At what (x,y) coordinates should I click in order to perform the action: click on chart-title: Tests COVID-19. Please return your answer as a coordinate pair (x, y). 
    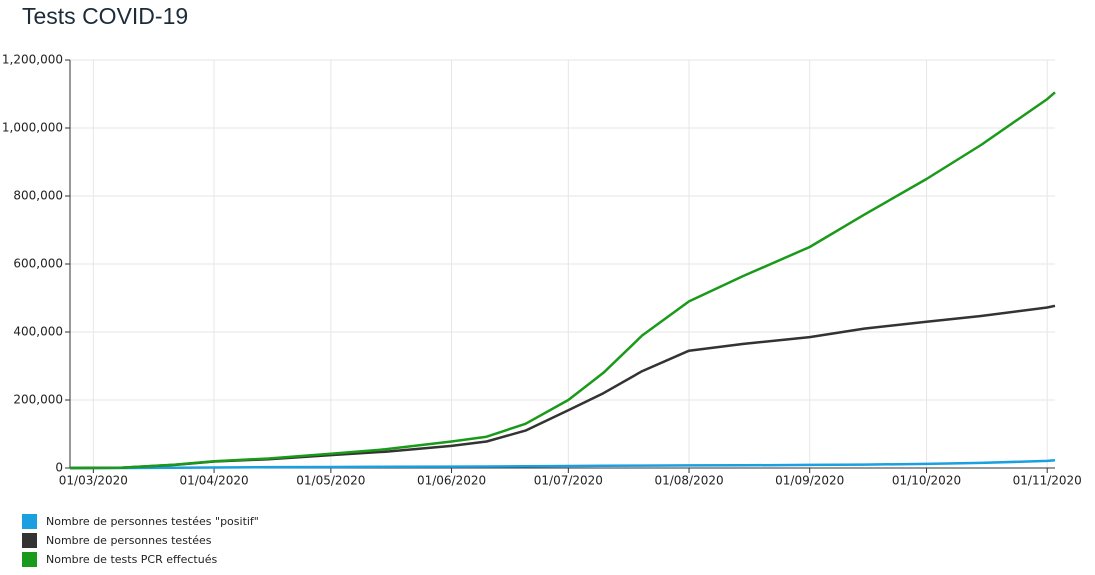
    Looking at the image, I should click on (105, 16).